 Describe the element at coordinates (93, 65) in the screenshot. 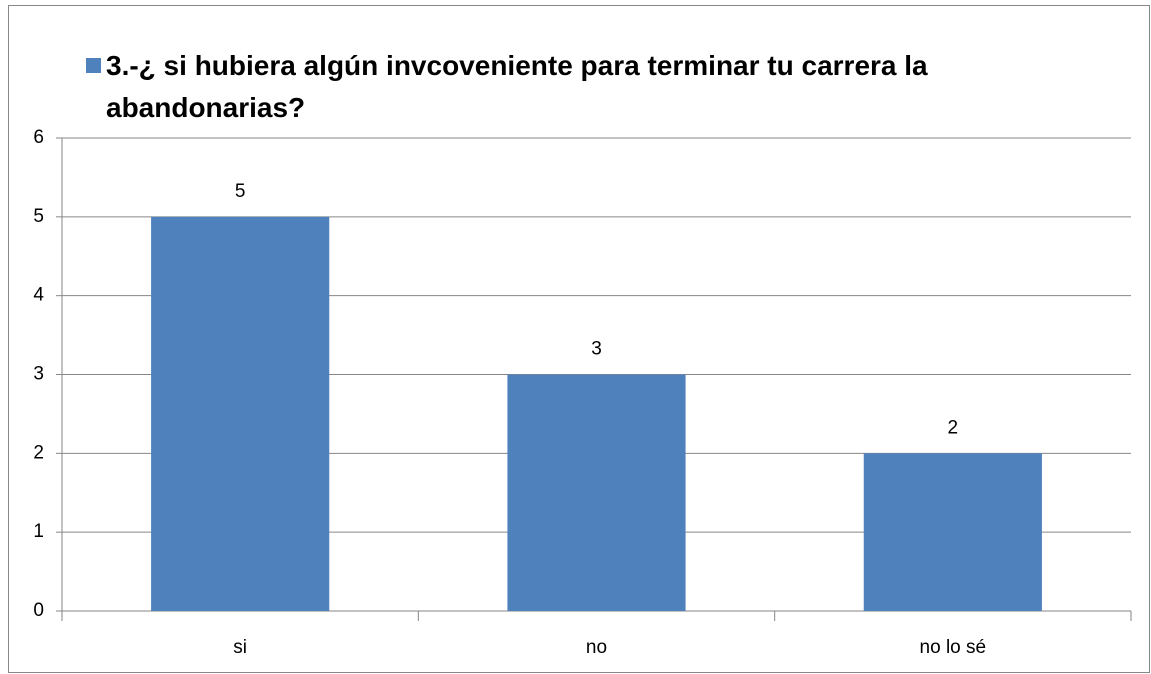

I see `legend-swatch` at that location.